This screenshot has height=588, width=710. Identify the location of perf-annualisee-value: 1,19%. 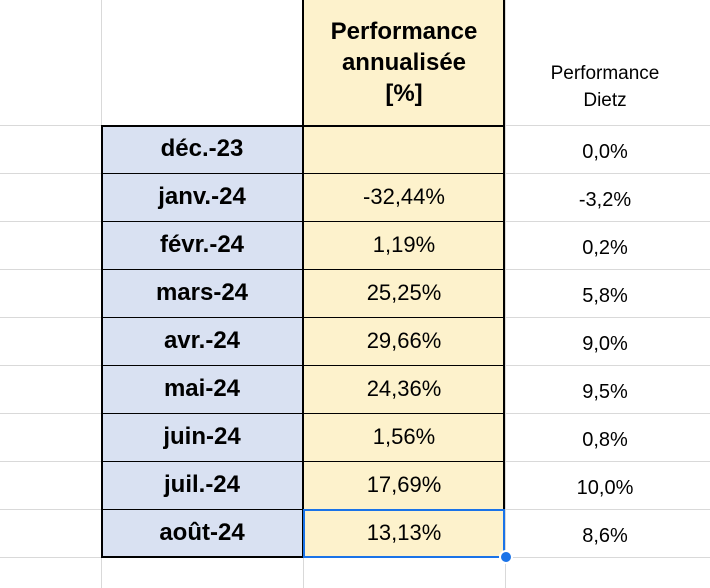
(404, 244).